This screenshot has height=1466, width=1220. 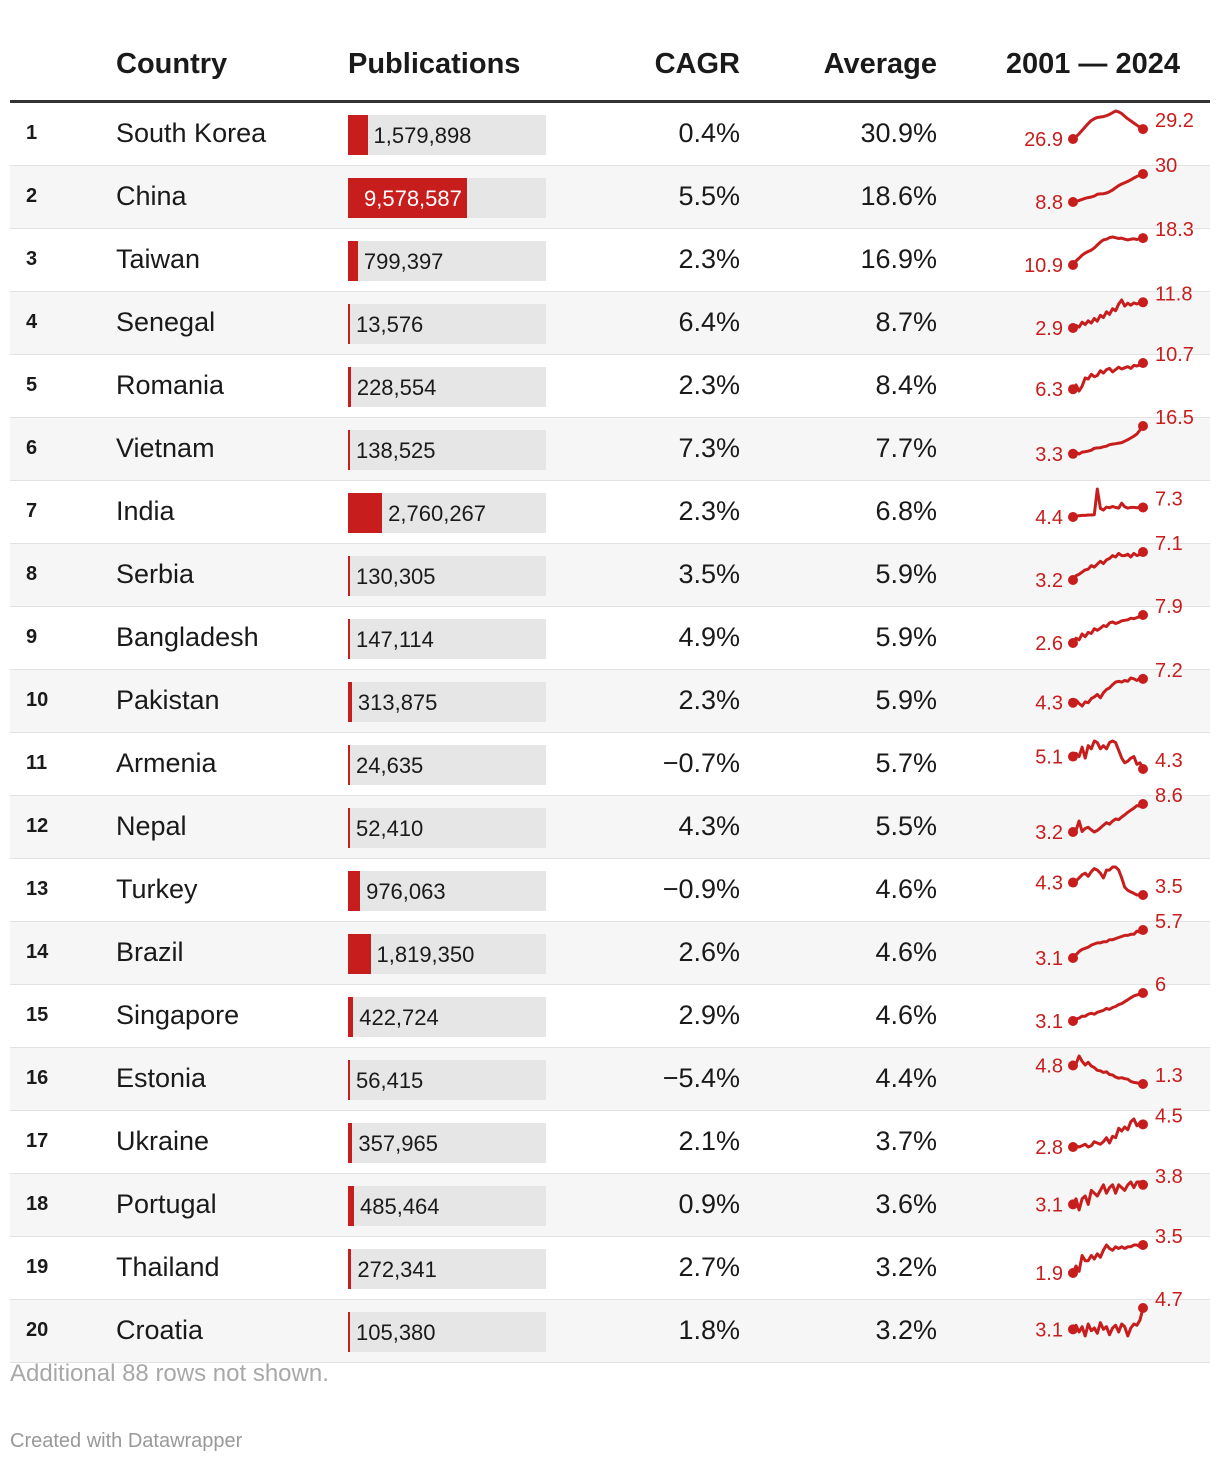 What do you see at coordinates (1113, 311) in the screenshot?
I see `trend-sparkline: 2.9 11.8` at bounding box center [1113, 311].